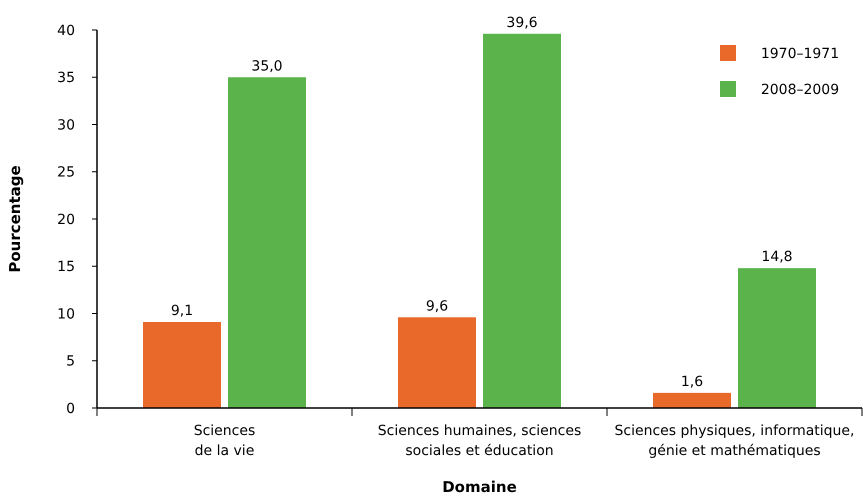 This screenshot has height=498, width=863. What do you see at coordinates (70, 362) in the screenshot?
I see `y-tick-label: 5` at bounding box center [70, 362].